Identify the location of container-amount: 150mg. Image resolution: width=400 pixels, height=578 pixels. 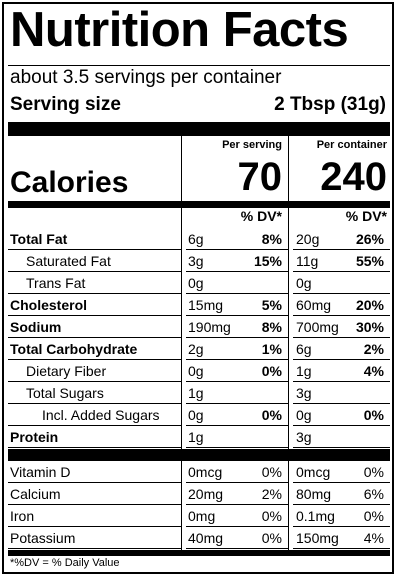
(317, 538).